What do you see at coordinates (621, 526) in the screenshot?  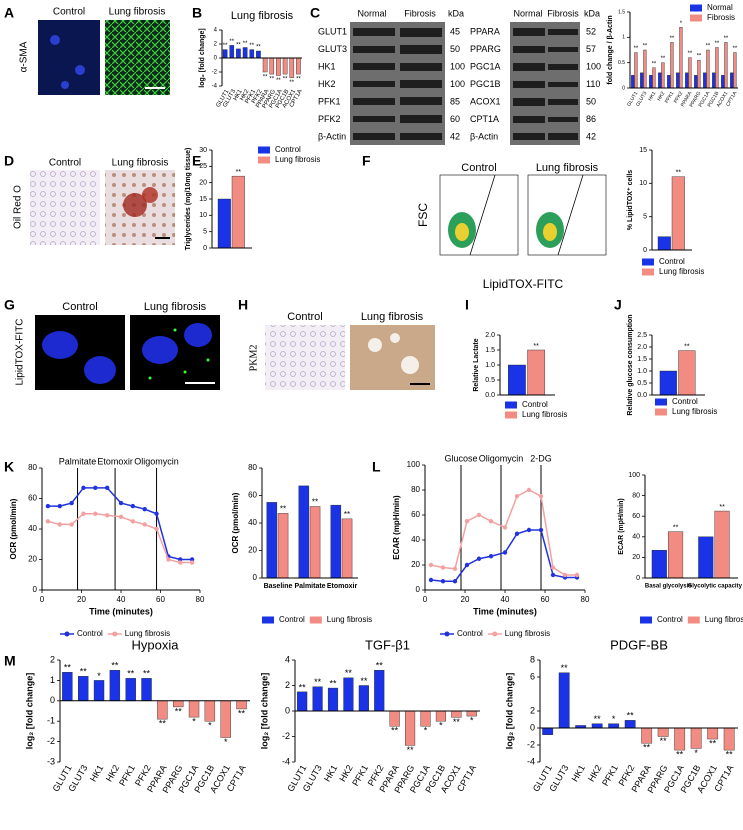 I see `y-axis-label: ECAR (mpH/min)` at bounding box center [621, 526].